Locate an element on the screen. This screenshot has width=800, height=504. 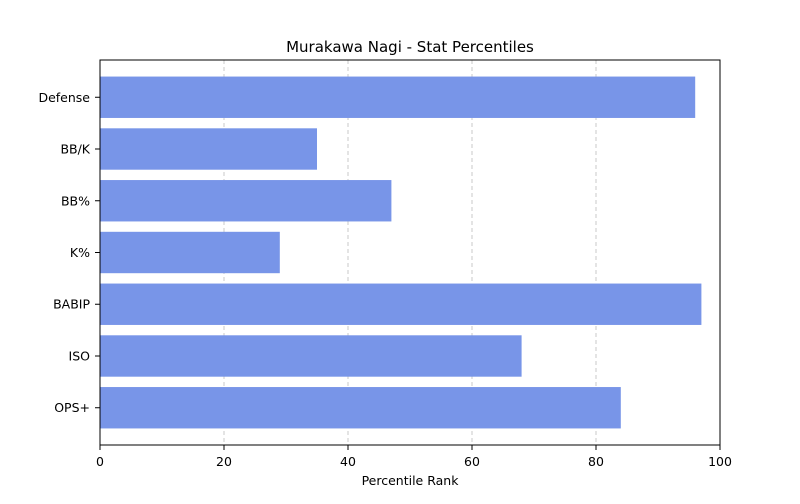
x-tick-label: 20 is located at coordinates (224, 461).